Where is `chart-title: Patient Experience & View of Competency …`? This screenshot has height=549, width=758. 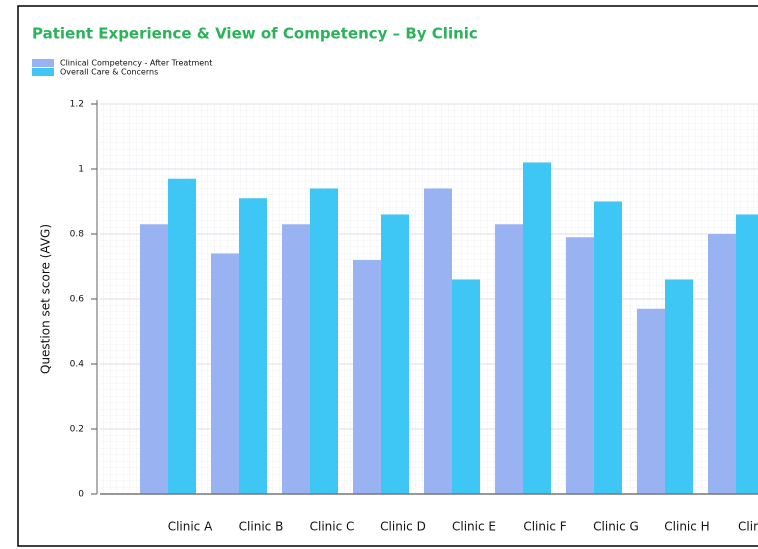
chart-title: Patient Experience & View of Competency … is located at coordinates (255, 34).